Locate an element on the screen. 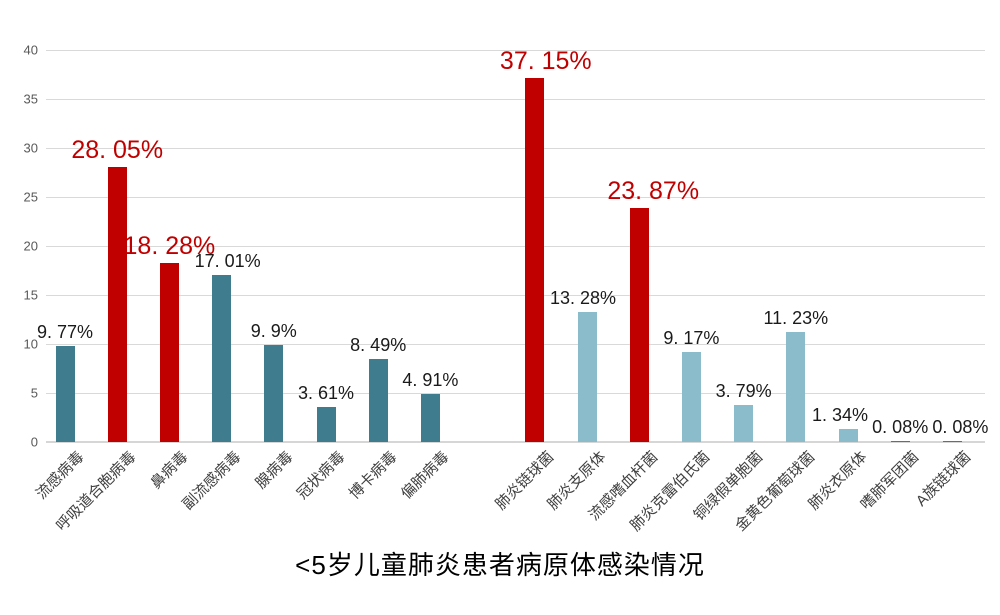 The image size is (1000, 615). x-axis-category-label: 博卡病毒 is located at coordinates (373, 475).